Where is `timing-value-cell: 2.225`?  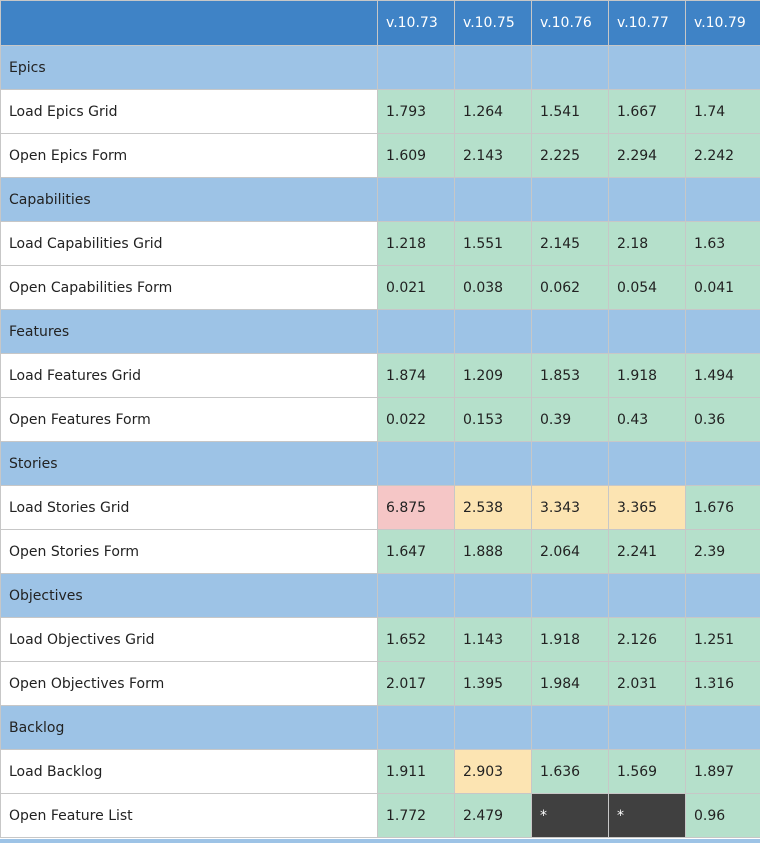
timing-value-cell: 2.225 is located at coordinates (570, 155).